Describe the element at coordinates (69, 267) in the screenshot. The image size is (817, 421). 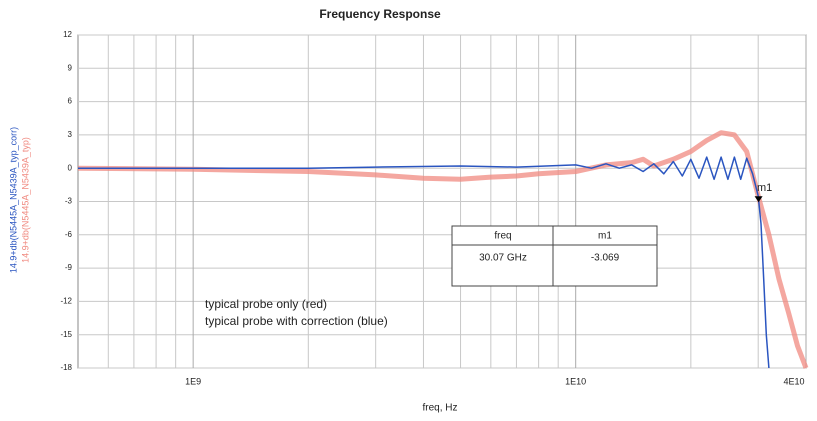
I see `y-tick-label: -9` at that location.